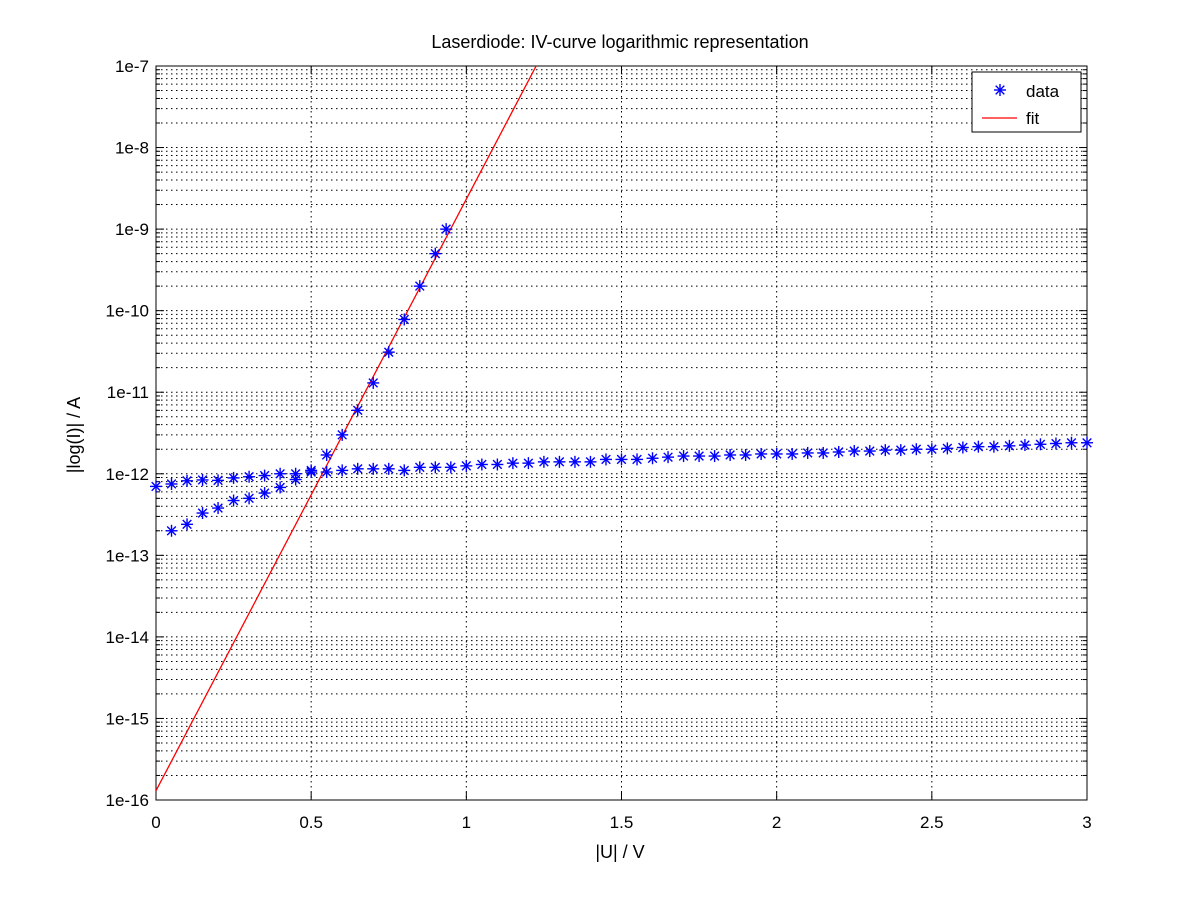 The image size is (1200, 907). Describe the element at coordinates (622, 822) in the screenshot. I see `x-tick-label: 1.5` at that location.